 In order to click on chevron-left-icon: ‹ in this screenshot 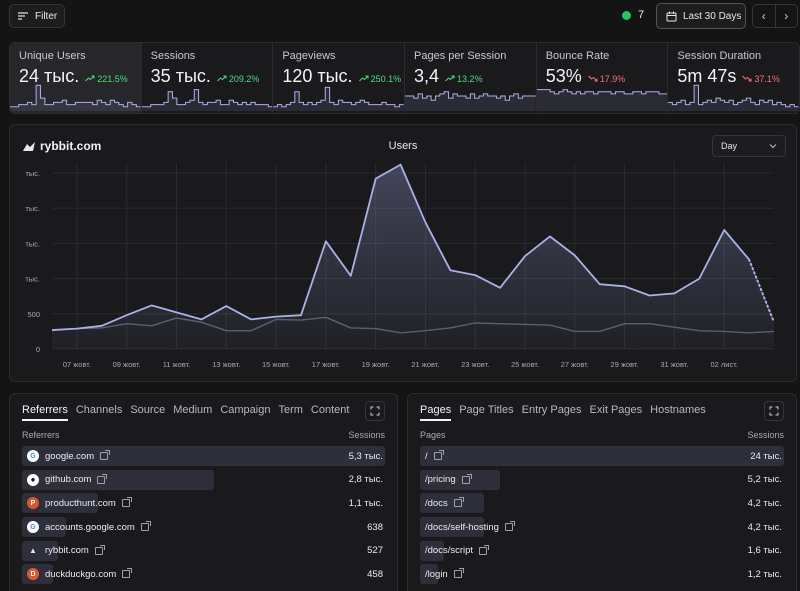, I will do `click(764, 16)`.